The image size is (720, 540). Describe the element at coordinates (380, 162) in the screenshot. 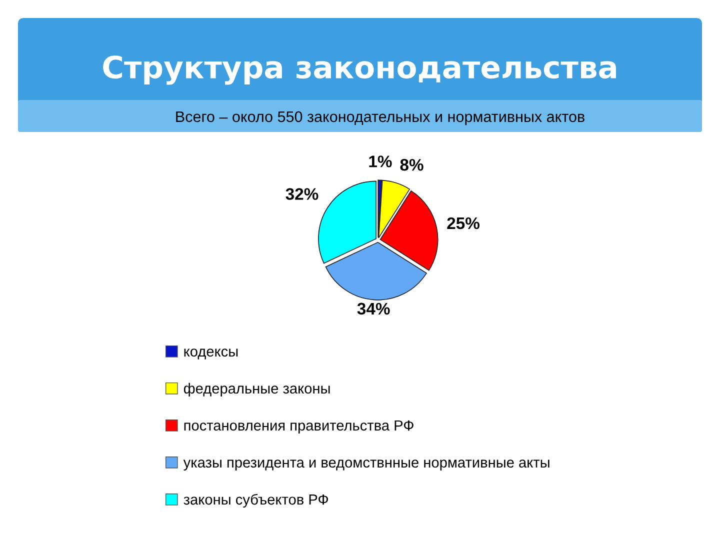

I see `data-label: 1%` at that location.